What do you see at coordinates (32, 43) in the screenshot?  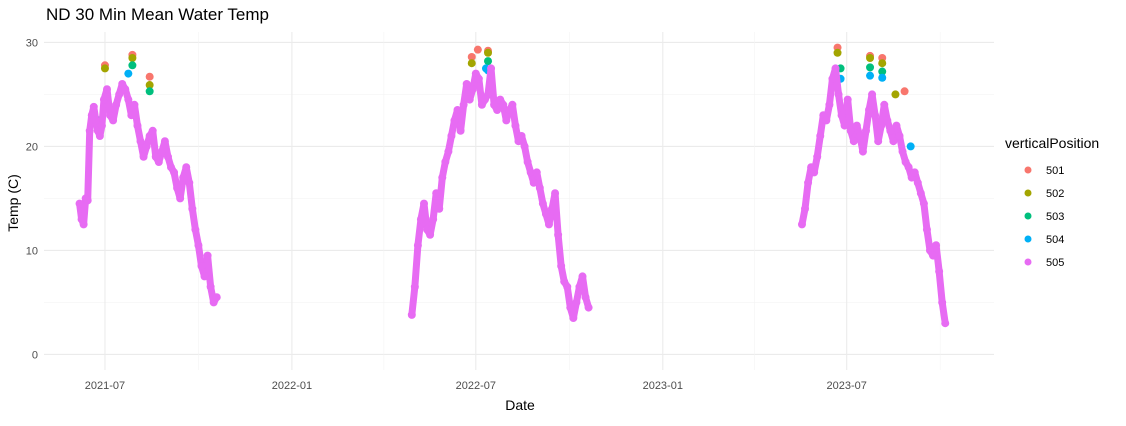 I see `y-tick-label: 30` at bounding box center [32, 43].